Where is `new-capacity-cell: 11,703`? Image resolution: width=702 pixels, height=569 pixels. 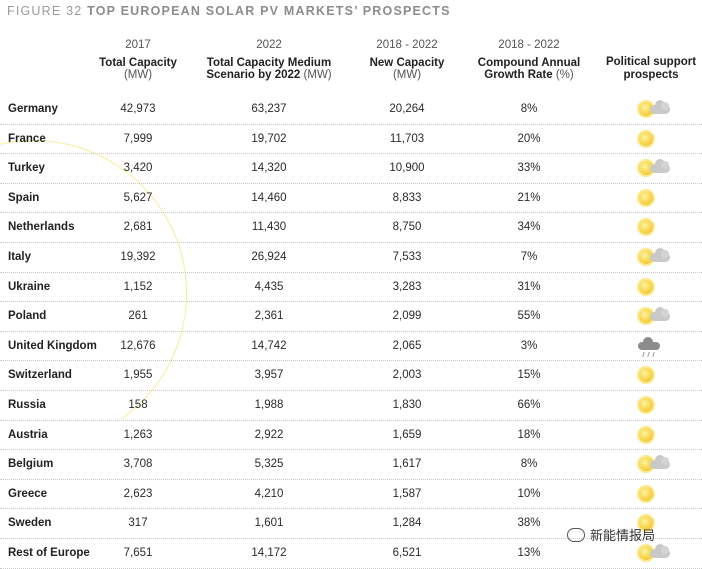
new-capacity-cell: 11,703 is located at coordinates (407, 138).